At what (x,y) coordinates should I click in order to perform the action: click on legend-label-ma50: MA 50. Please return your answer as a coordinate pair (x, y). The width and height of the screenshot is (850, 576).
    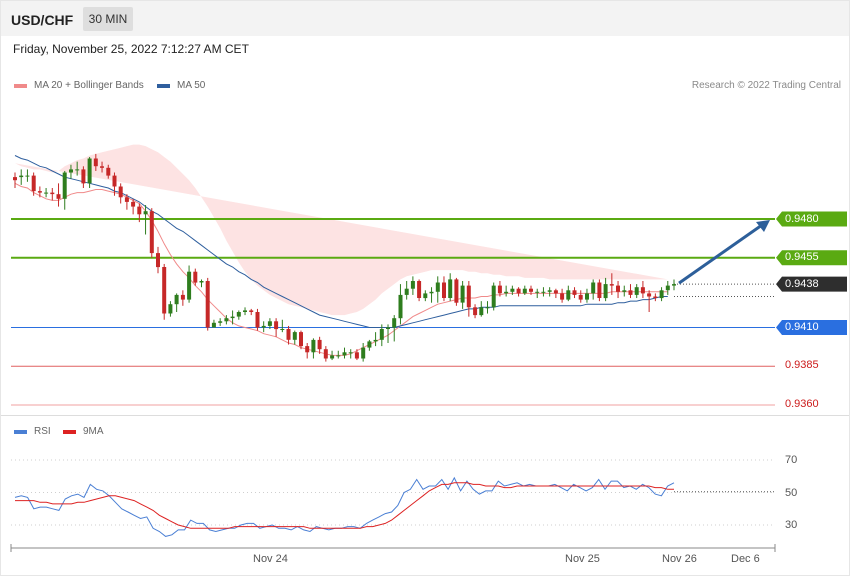
    Looking at the image, I should click on (191, 85).